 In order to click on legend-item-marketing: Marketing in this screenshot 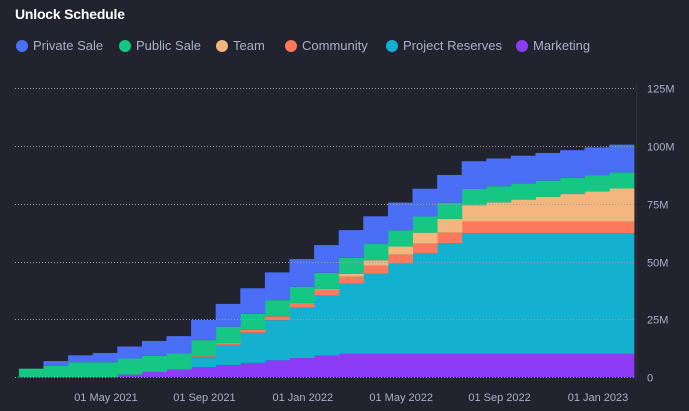, I will do `click(553, 45)`.